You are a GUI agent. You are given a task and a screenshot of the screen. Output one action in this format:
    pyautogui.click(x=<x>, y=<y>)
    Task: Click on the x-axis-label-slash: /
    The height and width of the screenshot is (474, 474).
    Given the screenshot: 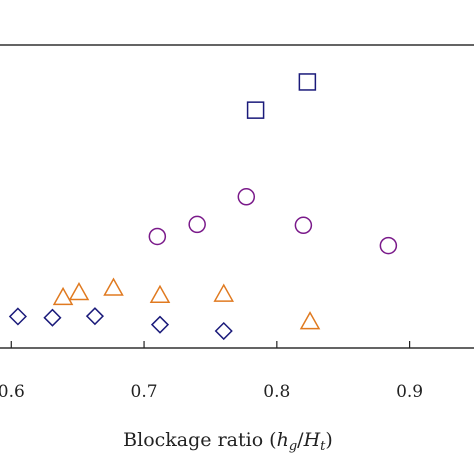 What is the action you would take?
    pyautogui.click(x=300, y=440)
    